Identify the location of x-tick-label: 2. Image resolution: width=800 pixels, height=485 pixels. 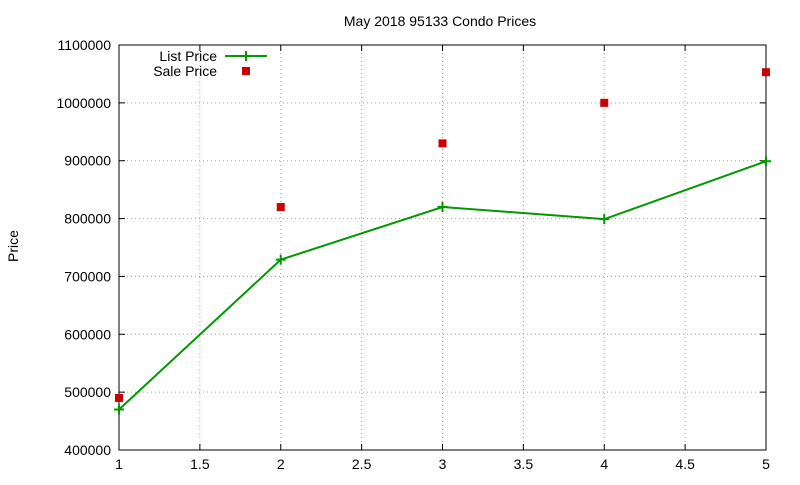
(281, 464).